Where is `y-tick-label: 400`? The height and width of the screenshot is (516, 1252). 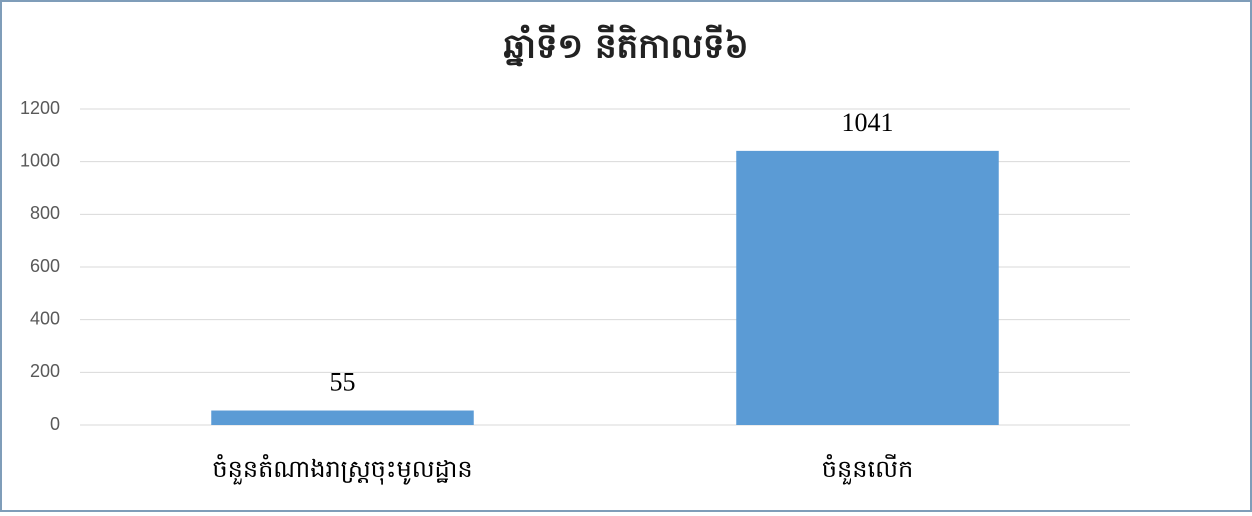 y-tick-label: 400 is located at coordinates (45, 318).